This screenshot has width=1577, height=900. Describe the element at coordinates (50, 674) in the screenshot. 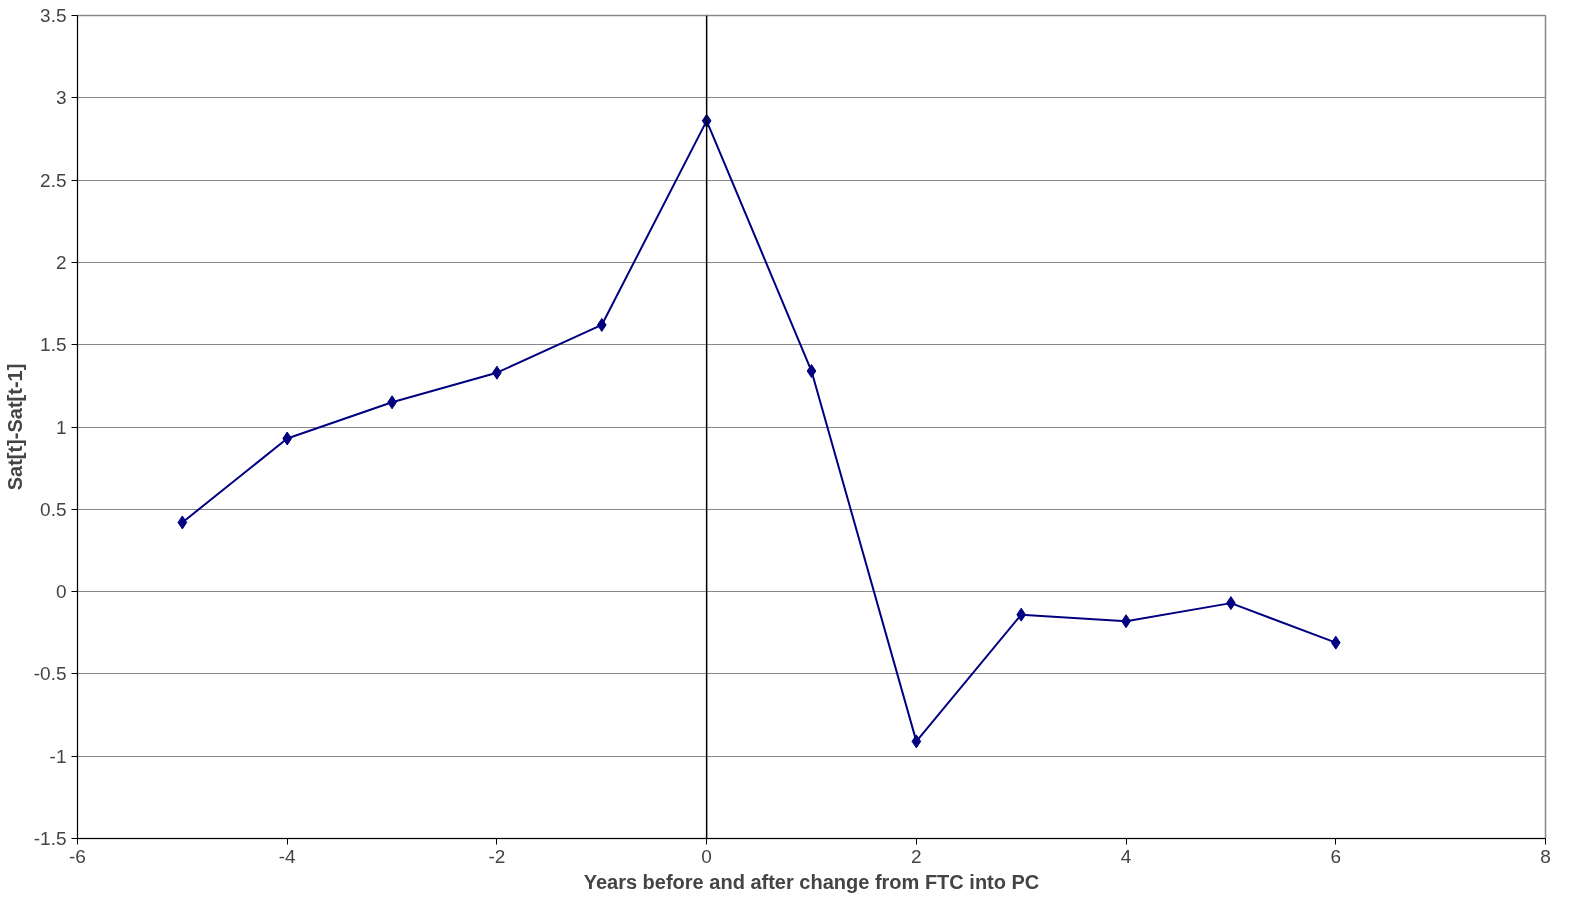

I see `y-tick-label: -0.5` at that location.